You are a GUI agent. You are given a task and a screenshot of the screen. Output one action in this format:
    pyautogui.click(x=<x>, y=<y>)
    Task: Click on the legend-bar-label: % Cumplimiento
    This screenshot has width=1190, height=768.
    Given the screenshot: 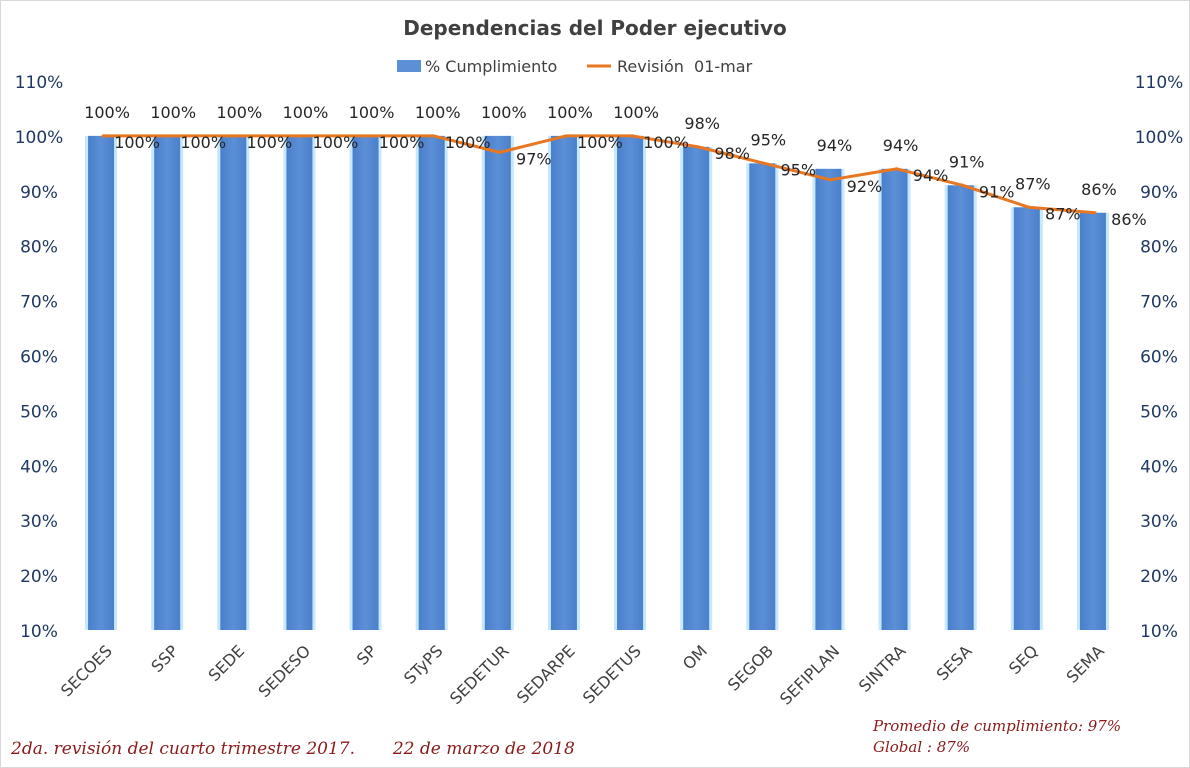 What is the action you would take?
    pyautogui.click(x=491, y=66)
    